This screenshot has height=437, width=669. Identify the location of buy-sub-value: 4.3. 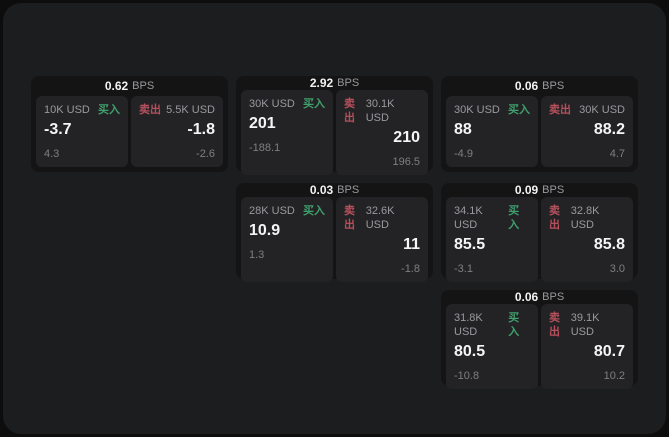
(52, 154).